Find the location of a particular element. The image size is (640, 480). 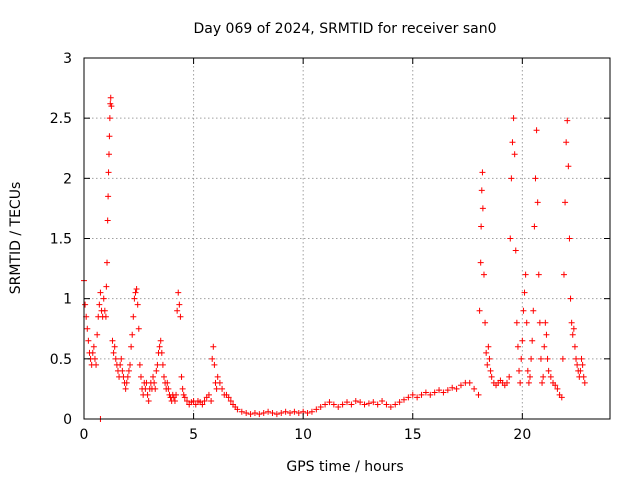

y-tick-label: 1 is located at coordinates (67, 300).